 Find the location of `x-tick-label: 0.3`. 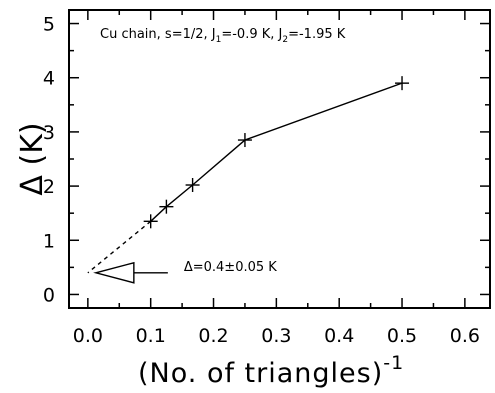

x-tick-label: 0.3 is located at coordinates (276, 336).